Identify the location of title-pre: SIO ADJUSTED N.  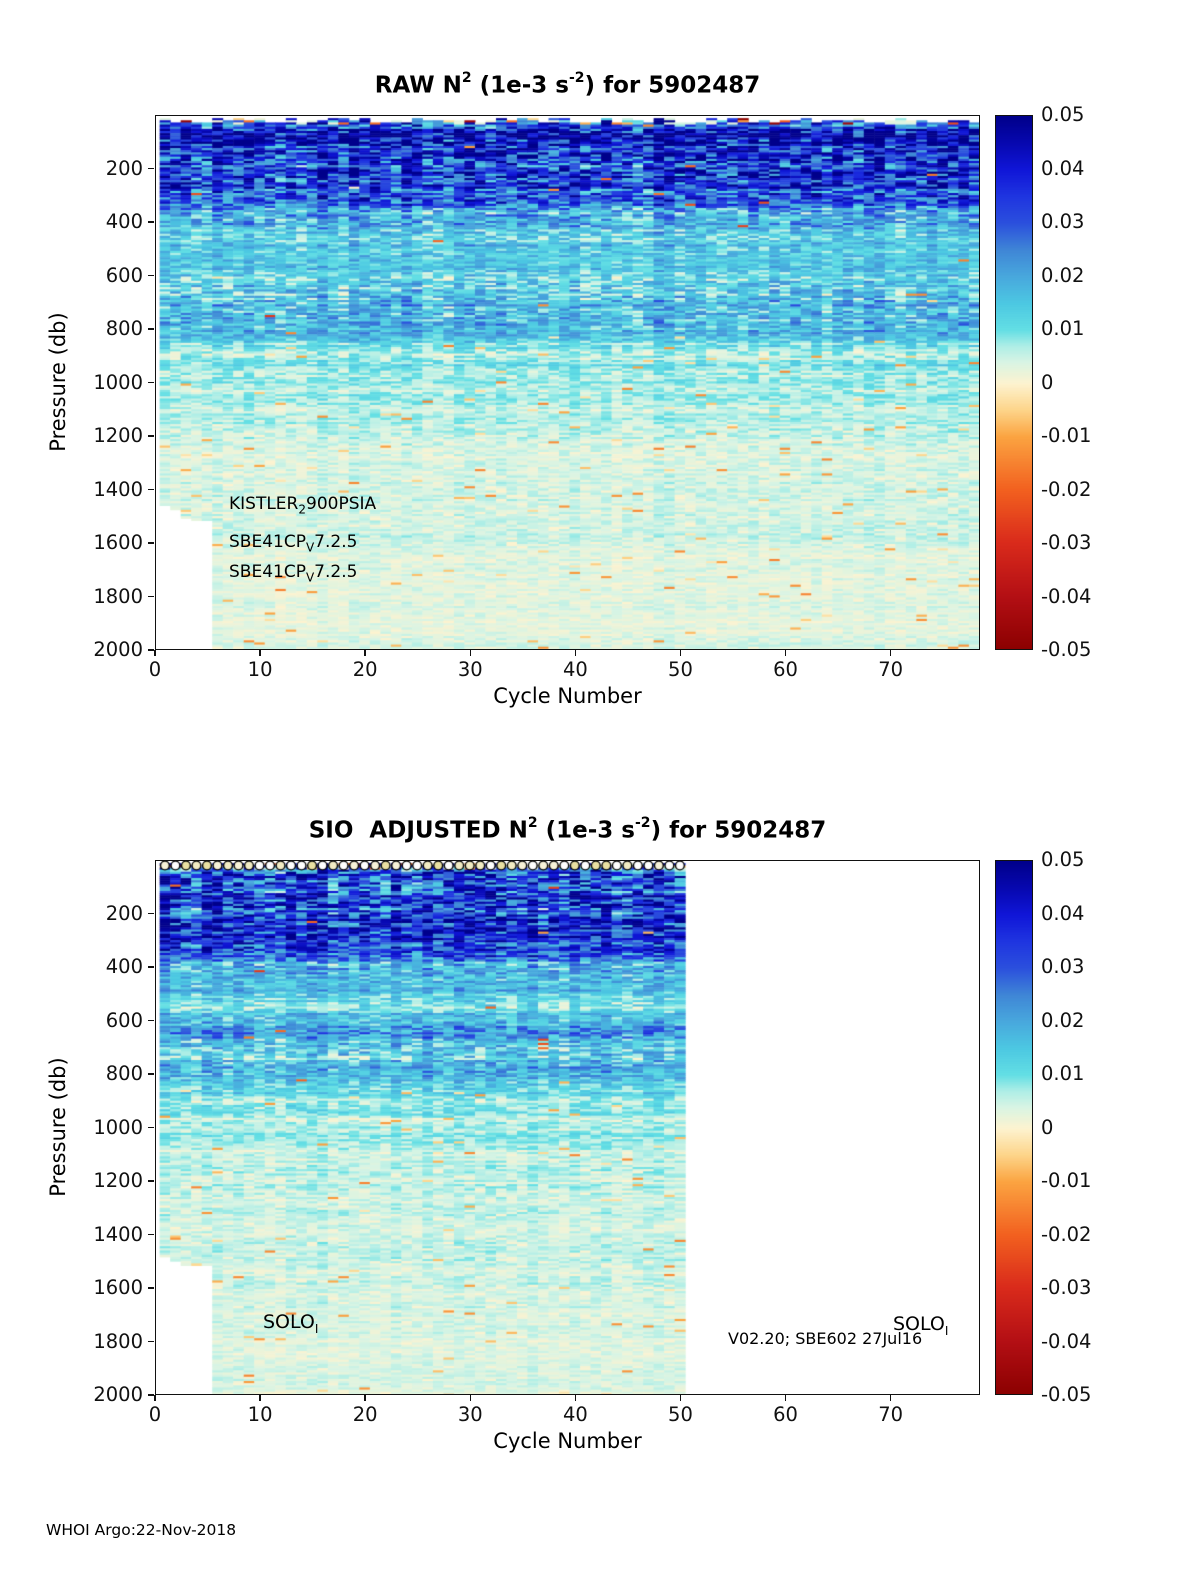
(418, 830).